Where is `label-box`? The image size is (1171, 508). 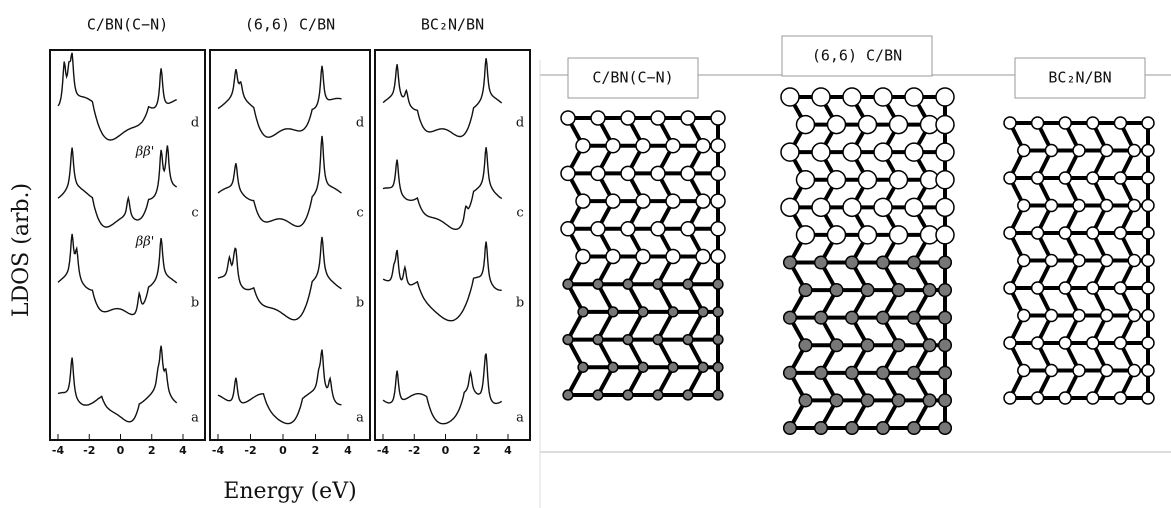
label-box is located at coordinates (857, 56).